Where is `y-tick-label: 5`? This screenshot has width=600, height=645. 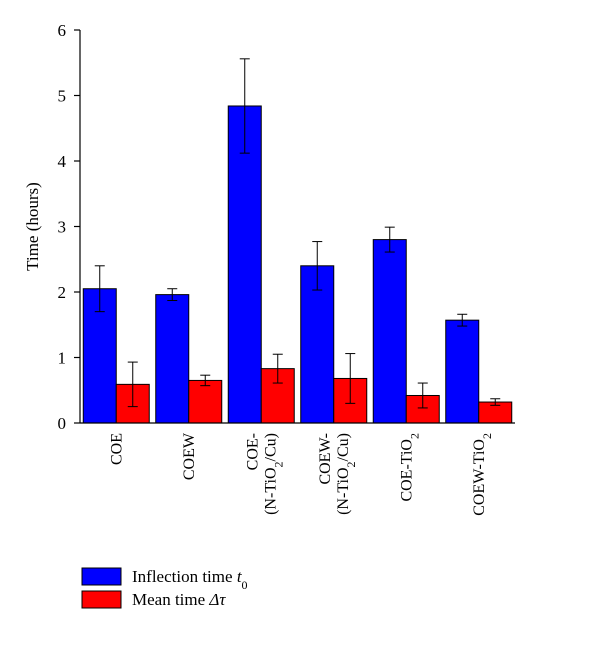
y-tick-label: 5 is located at coordinates (62, 96).